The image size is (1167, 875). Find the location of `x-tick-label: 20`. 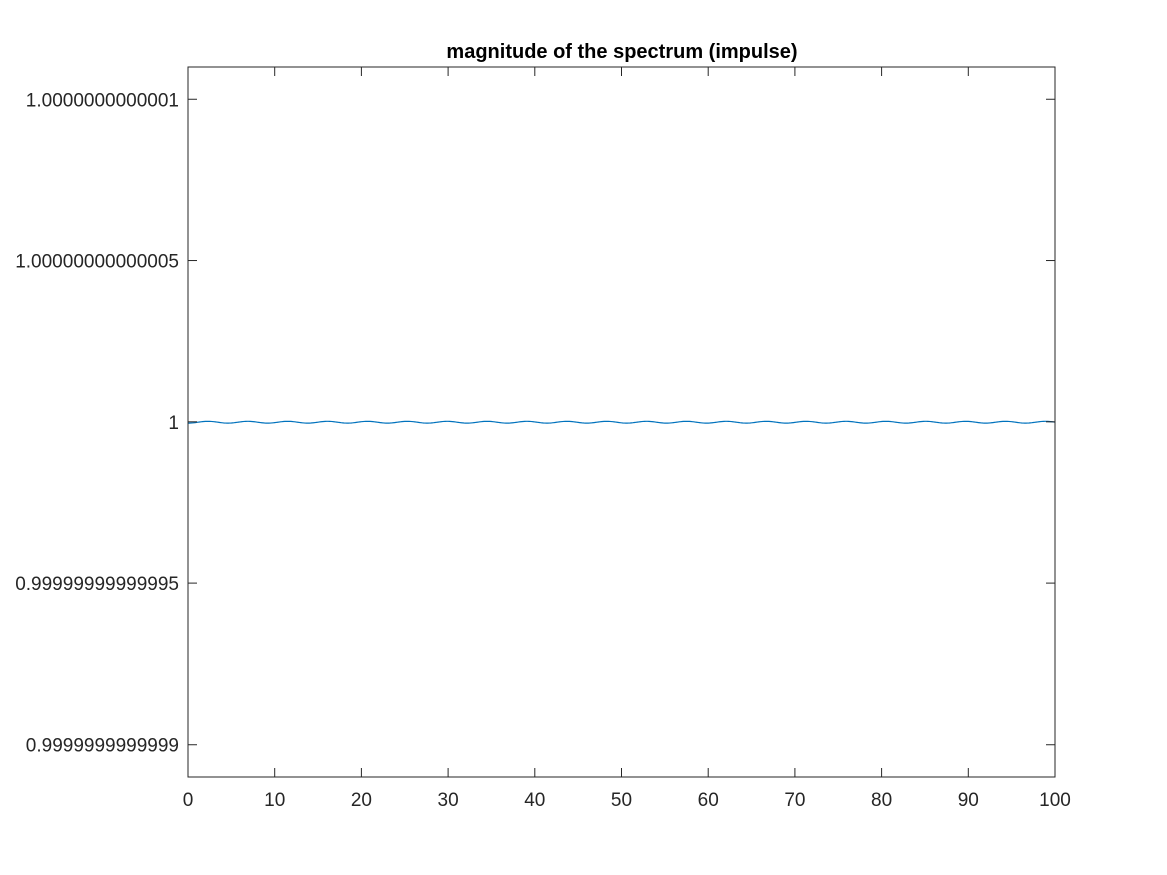

x-tick-label: 20 is located at coordinates (361, 800).